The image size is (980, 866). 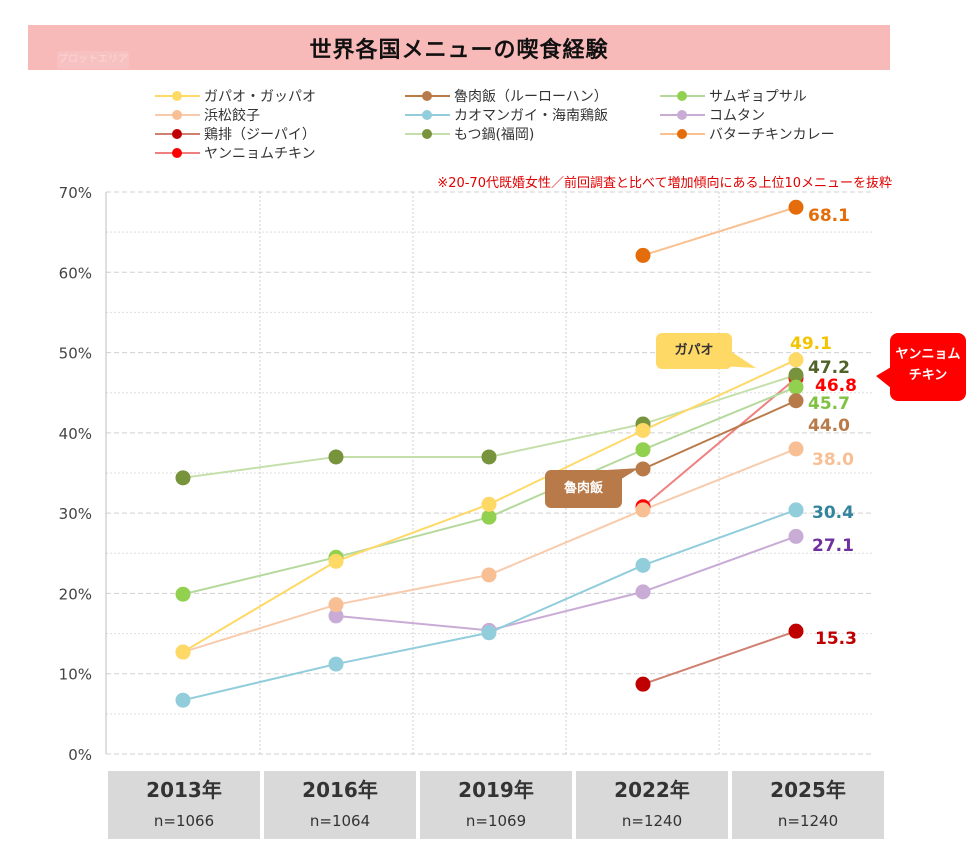 I want to click on legend-item: カオマンガイ・海南鶏飯, so click(x=506, y=115).